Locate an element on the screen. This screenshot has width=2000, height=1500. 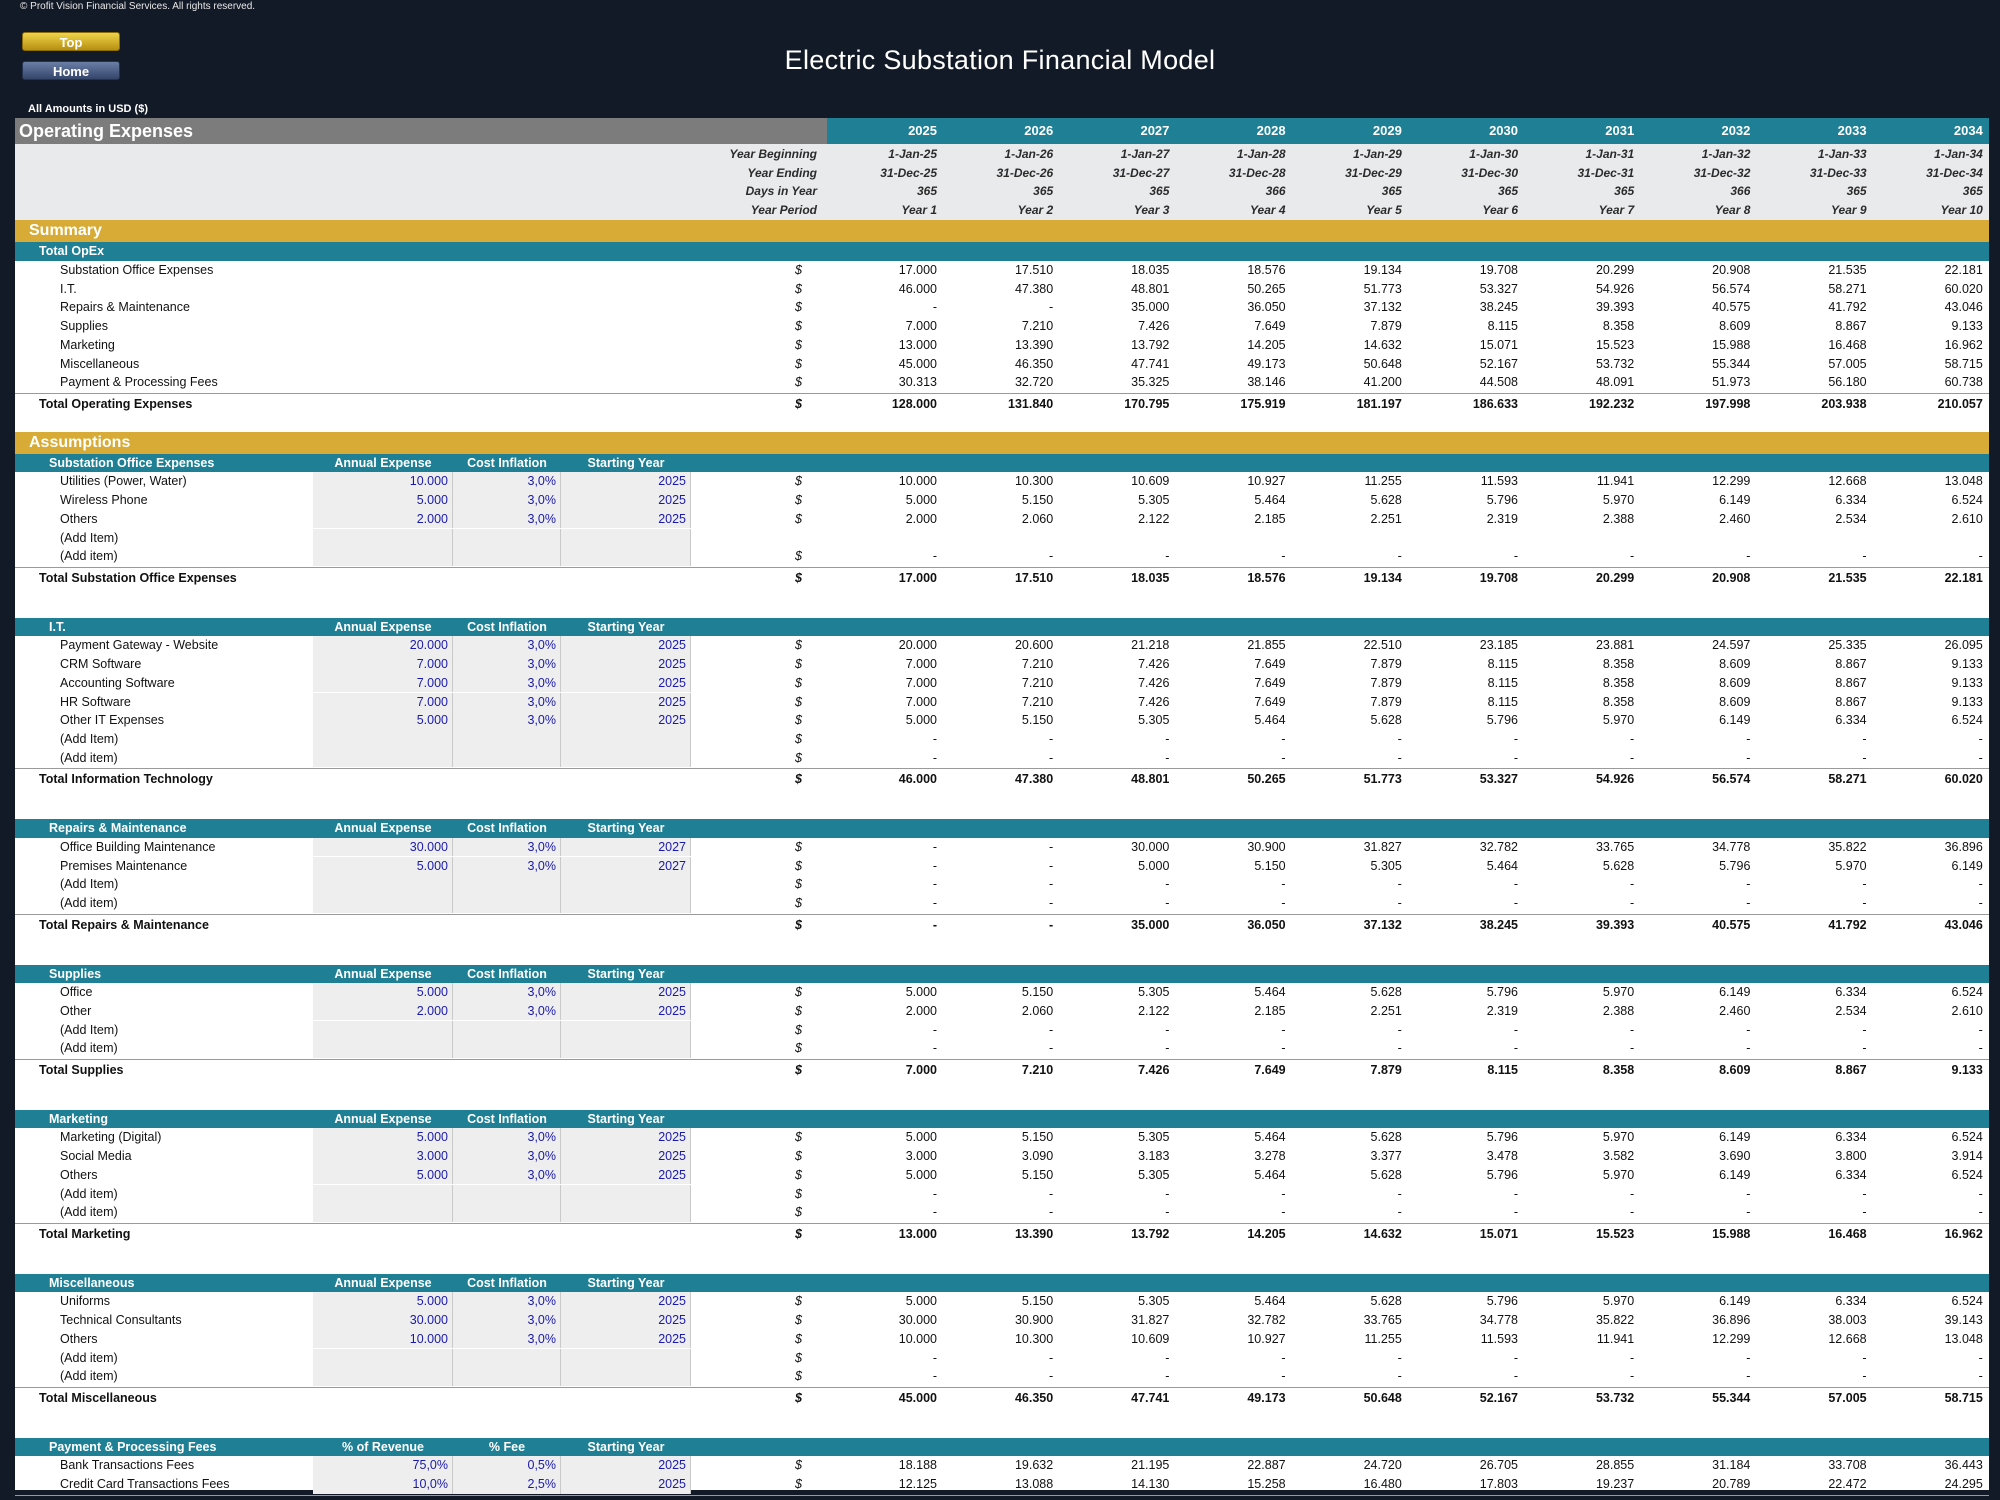
top-button: Top is located at coordinates (71, 41).